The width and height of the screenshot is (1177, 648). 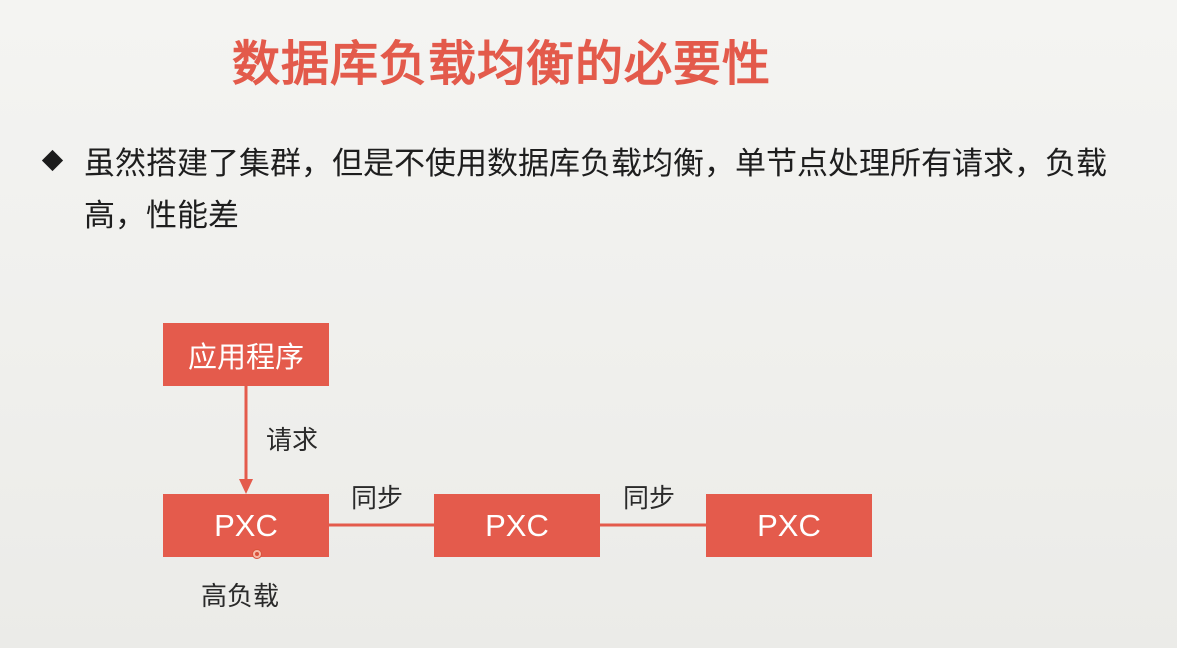 What do you see at coordinates (649, 499) in the screenshot?
I see `sync-label-2: 同步` at bounding box center [649, 499].